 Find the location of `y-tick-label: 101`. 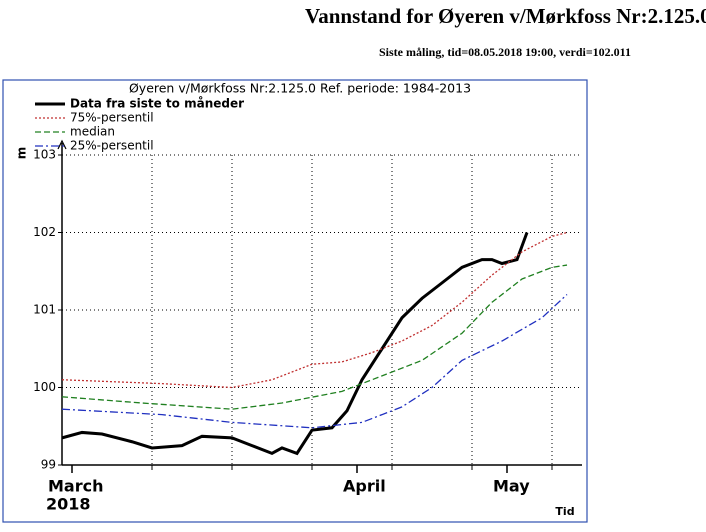

y-tick-label: 101 is located at coordinates (44, 310).